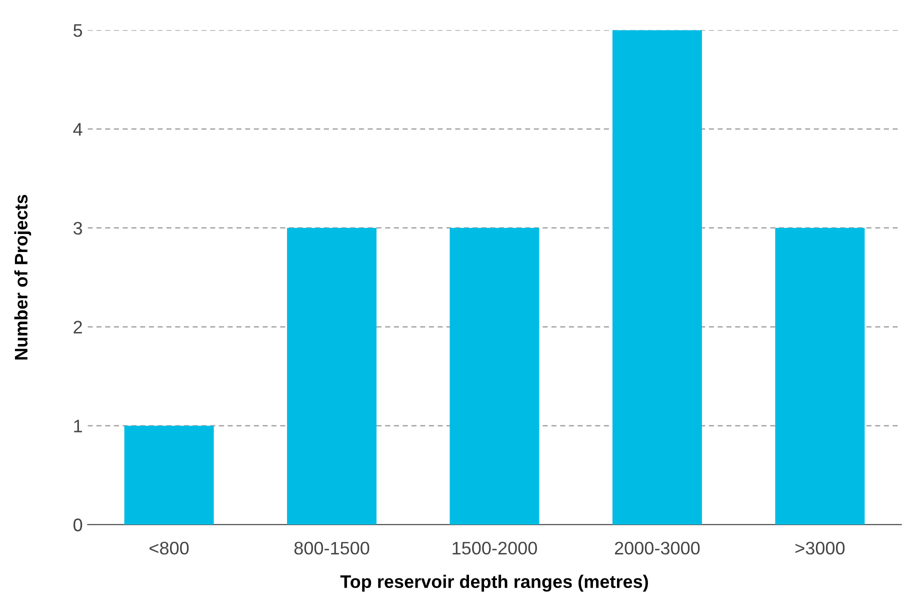 The width and height of the screenshot is (904, 603). What do you see at coordinates (78, 327) in the screenshot?
I see `y-tick-label: 2` at bounding box center [78, 327].